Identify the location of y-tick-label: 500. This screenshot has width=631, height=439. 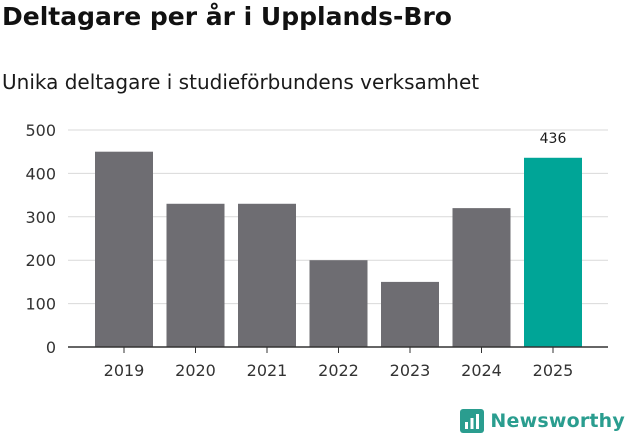
(40, 130).